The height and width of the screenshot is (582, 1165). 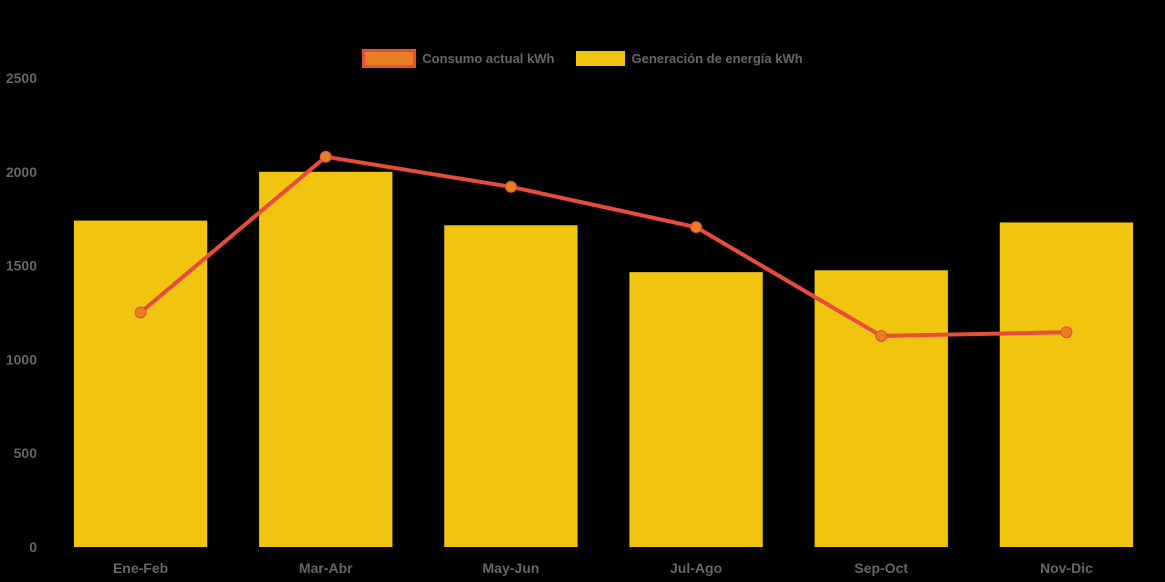 I want to click on x-axis-category-label: Nov-Dic, so click(x=1066, y=568).